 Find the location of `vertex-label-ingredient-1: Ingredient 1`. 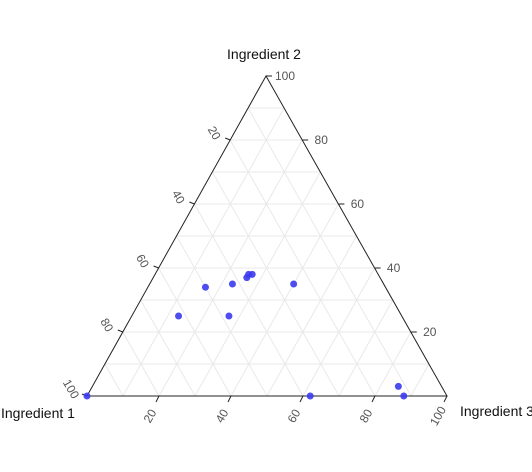

vertex-label-ingredient-1: Ingredient 1 is located at coordinates (38, 413).